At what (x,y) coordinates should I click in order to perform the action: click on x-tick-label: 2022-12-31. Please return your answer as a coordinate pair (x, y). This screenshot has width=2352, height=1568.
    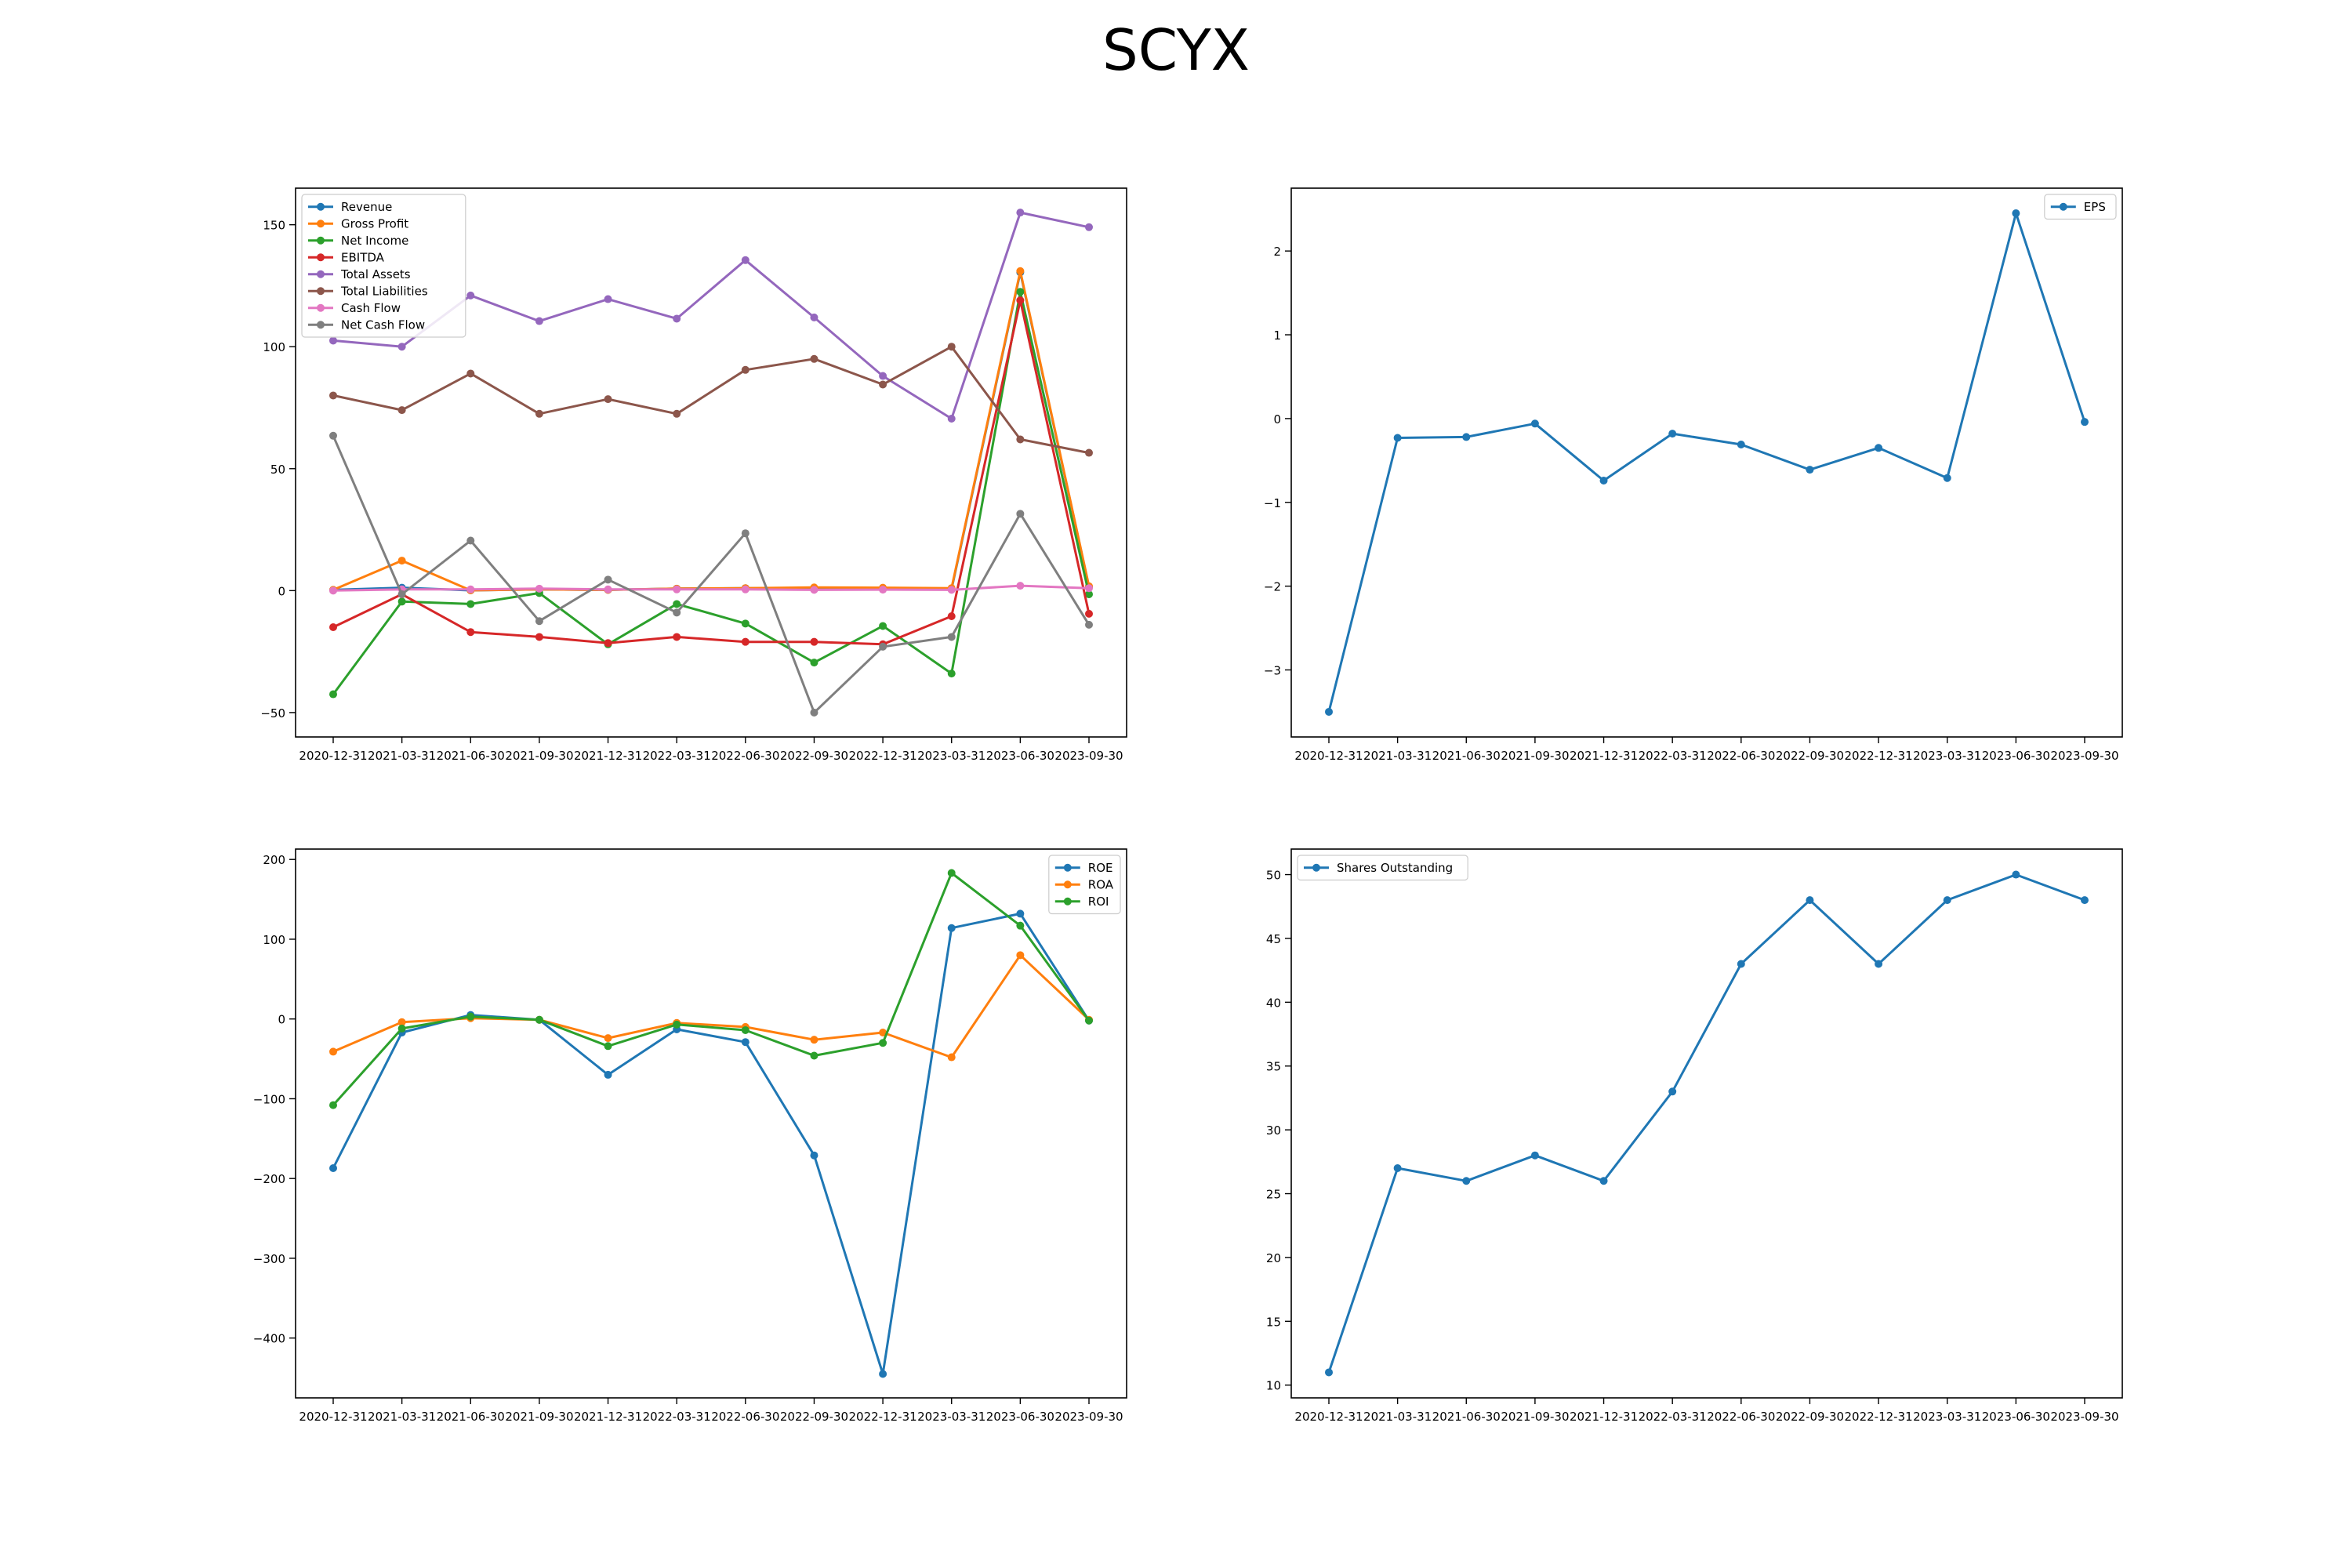
    Looking at the image, I should click on (882, 756).